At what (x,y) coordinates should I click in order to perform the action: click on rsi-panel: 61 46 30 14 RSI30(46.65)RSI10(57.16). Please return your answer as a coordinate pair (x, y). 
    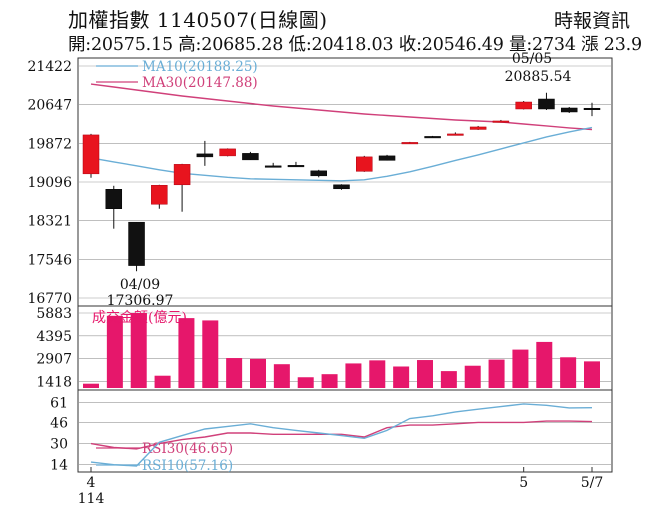
    Looking at the image, I should click on (331, 435).